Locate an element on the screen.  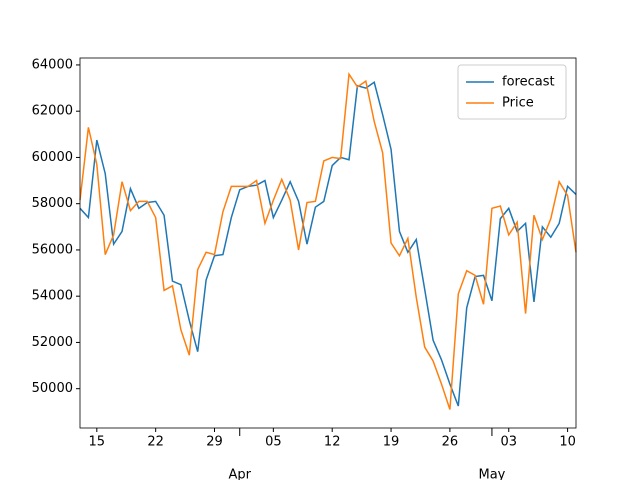
legend-box is located at coordinates (512, 92).